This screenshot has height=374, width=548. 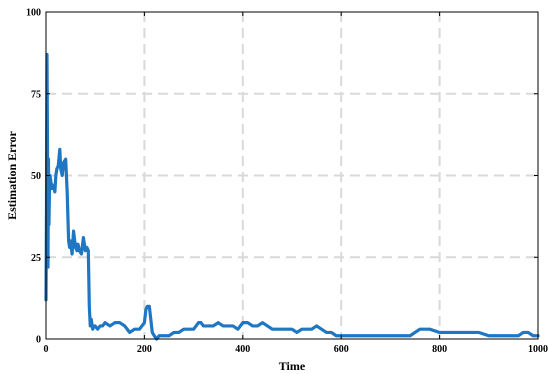 I want to click on y-tick-label: 0, so click(x=38, y=340).